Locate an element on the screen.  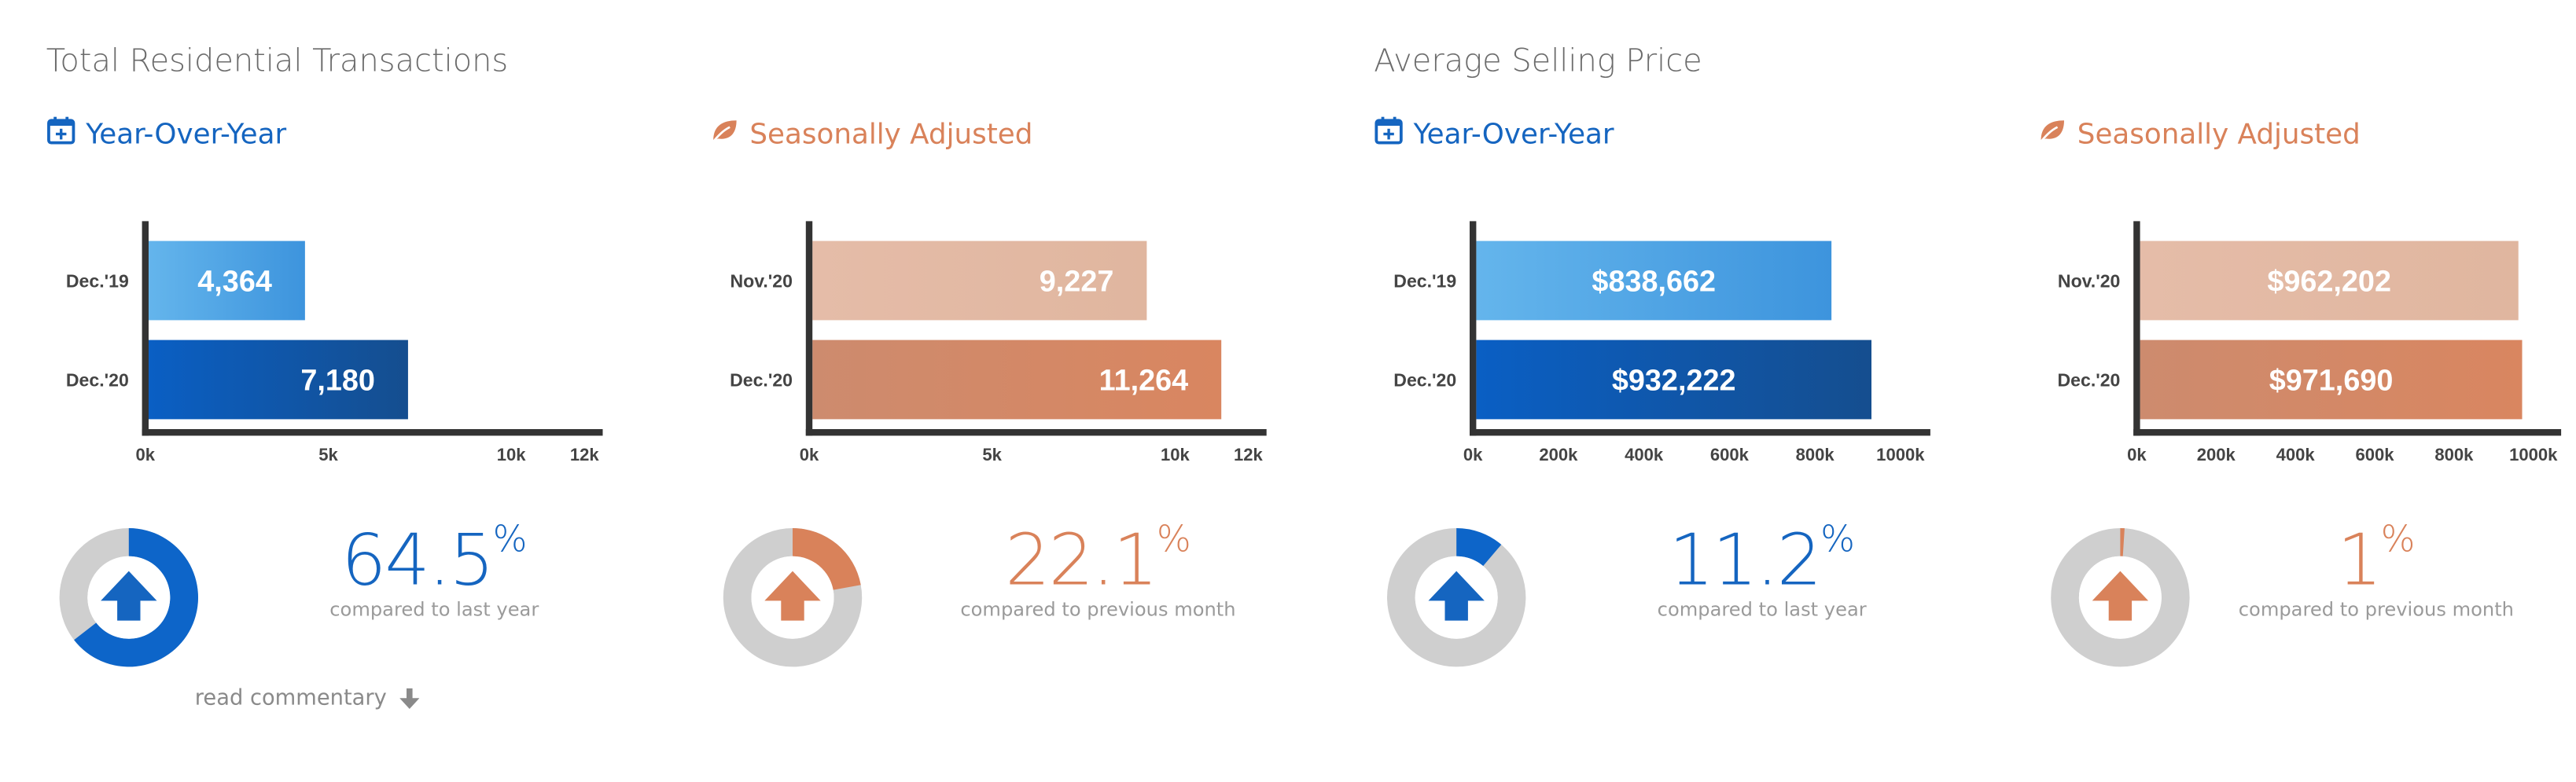
percent-change: 64.5% is located at coordinates (435, 561).